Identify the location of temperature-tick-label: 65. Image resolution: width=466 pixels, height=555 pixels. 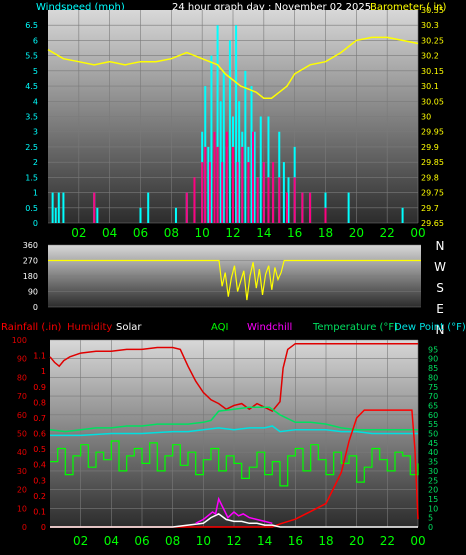
(433, 405).